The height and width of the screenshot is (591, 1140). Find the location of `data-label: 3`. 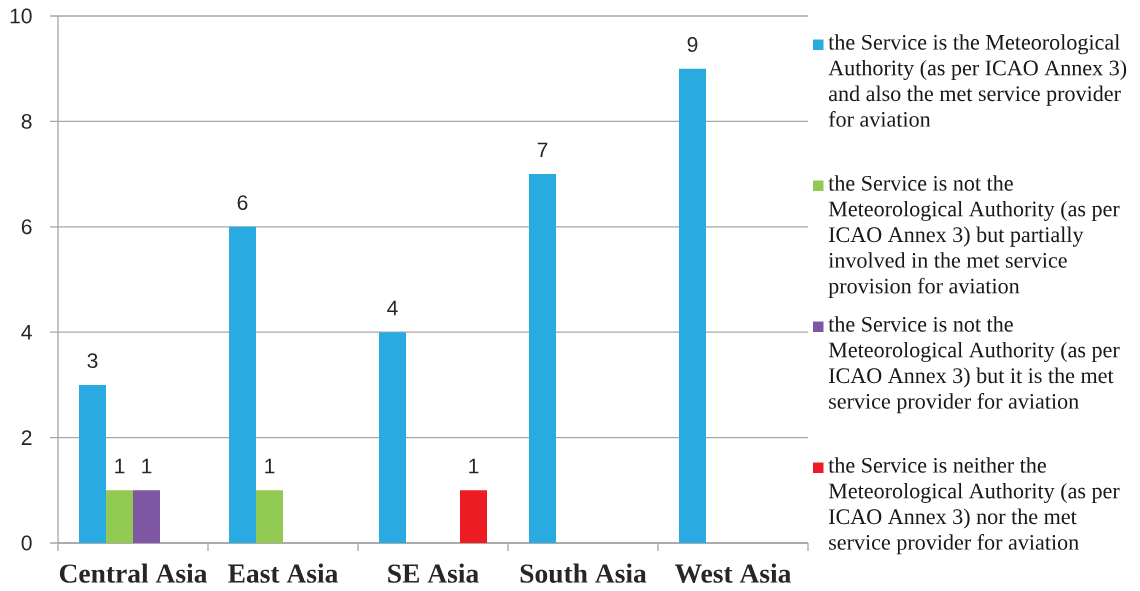

data-label: 3 is located at coordinates (92, 361).